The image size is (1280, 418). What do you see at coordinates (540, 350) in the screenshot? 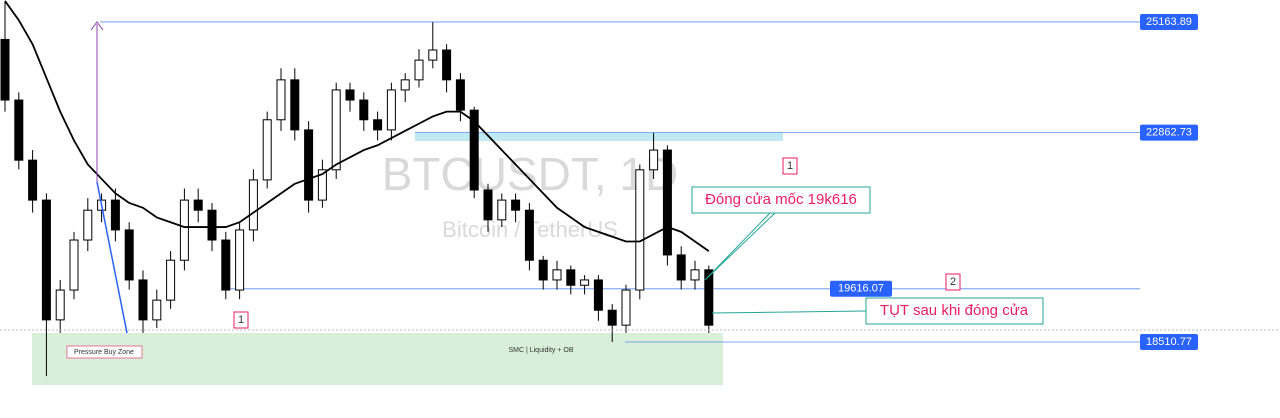
I see `zone-label: SMC | Liquidity + OB` at bounding box center [540, 350].